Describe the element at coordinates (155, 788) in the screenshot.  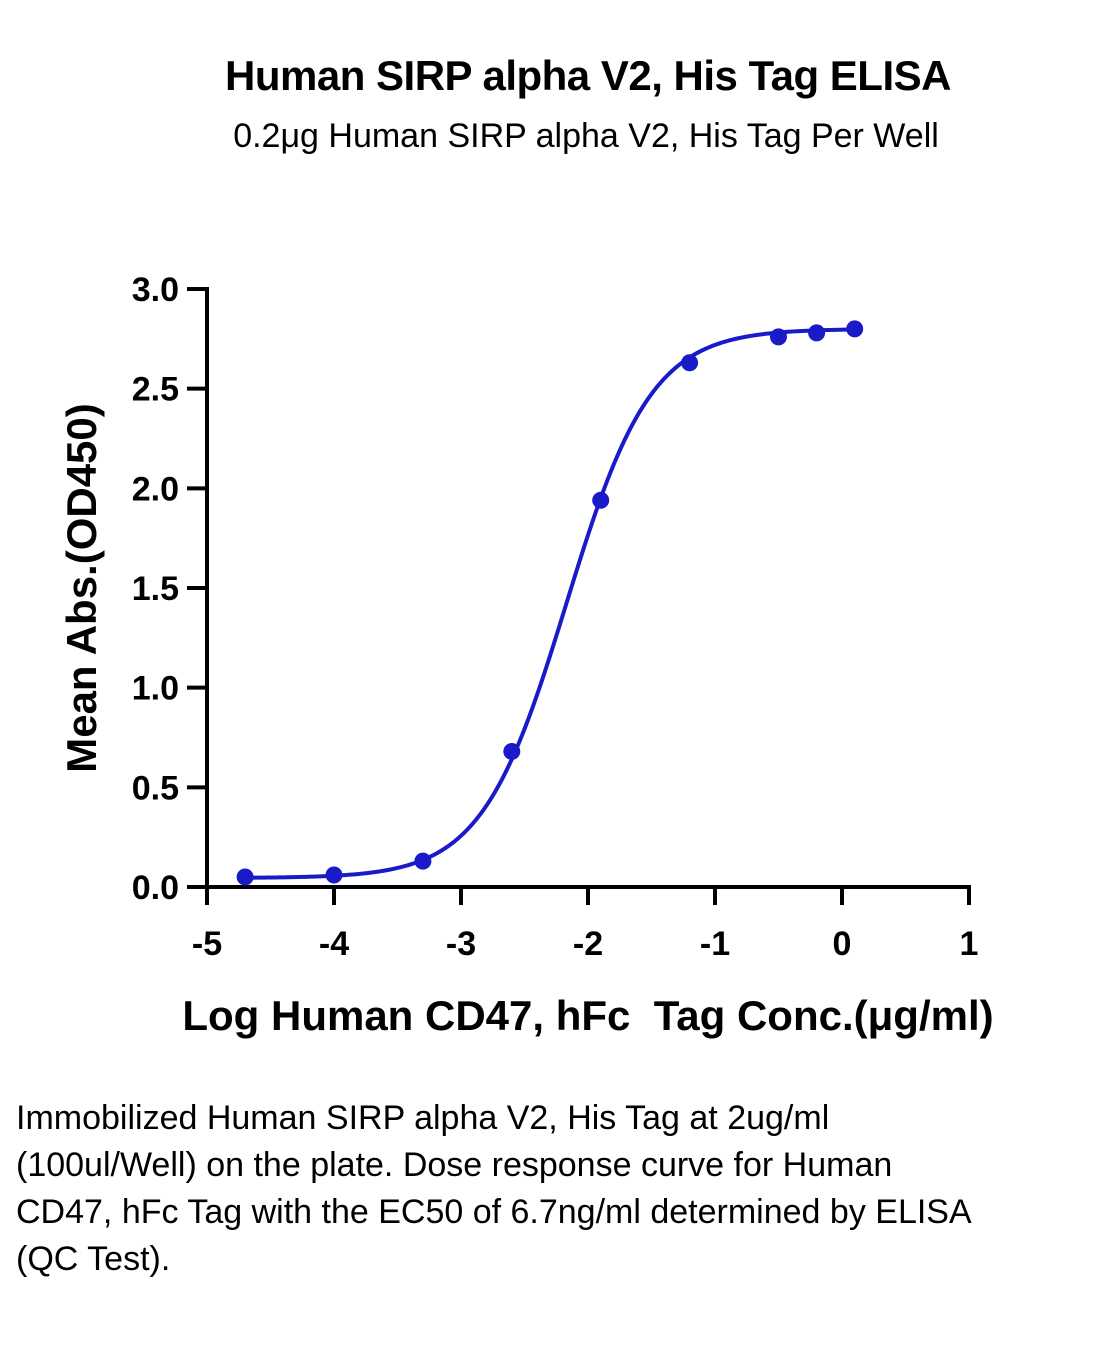
I see `y-tick-label: 0.5` at that location.